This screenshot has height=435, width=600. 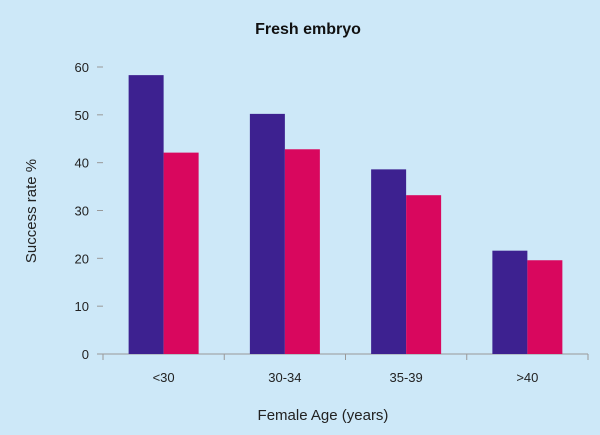 I want to click on x-tick-label: <30, so click(x=164, y=377).